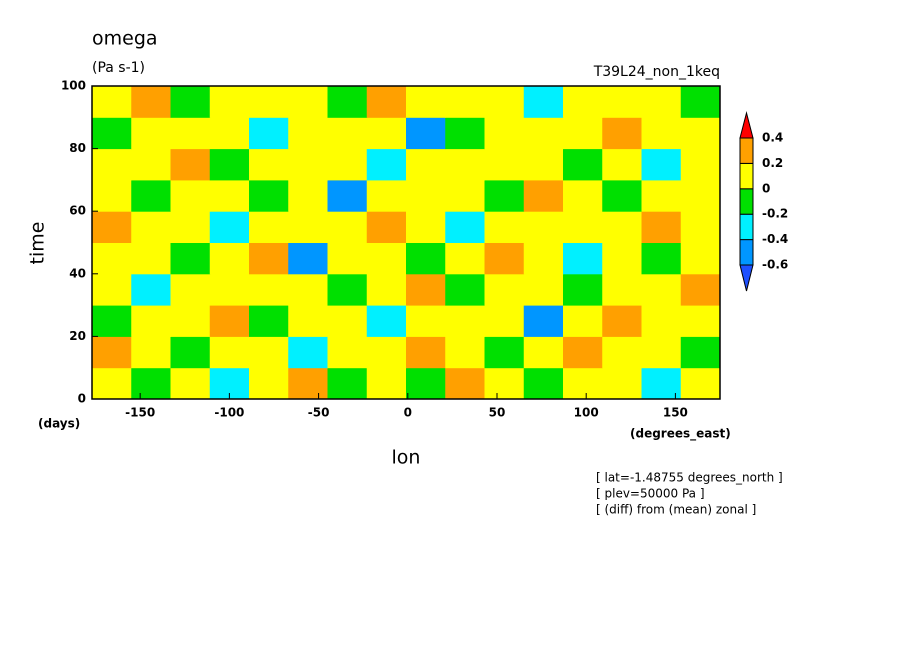 The image size is (904, 654). What do you see at coordinates (406, 458) in the screenshot?
I see `x-axis-label: lon` at bounding box center [406, 458].